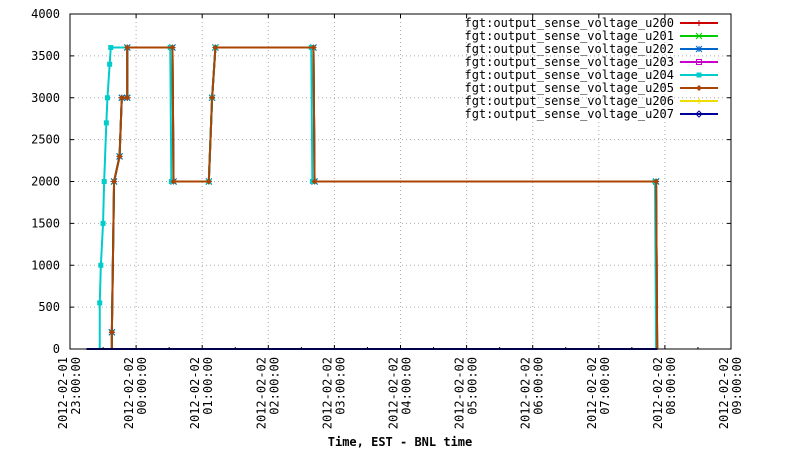 This screenshot has width=800, height=450. Describe the element at coordinates (45, 265) in the screenshot. I see `y-tick-label: 1000` at that location.